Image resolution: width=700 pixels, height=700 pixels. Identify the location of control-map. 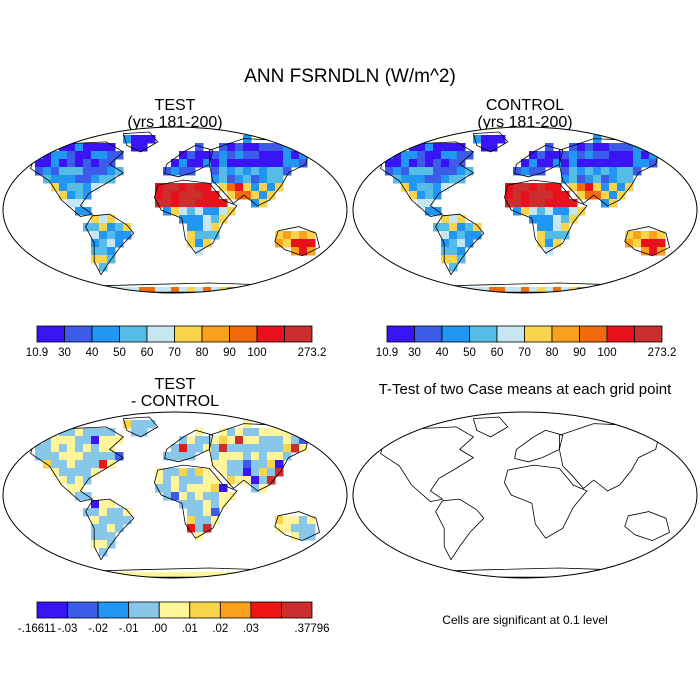
(525, 210).